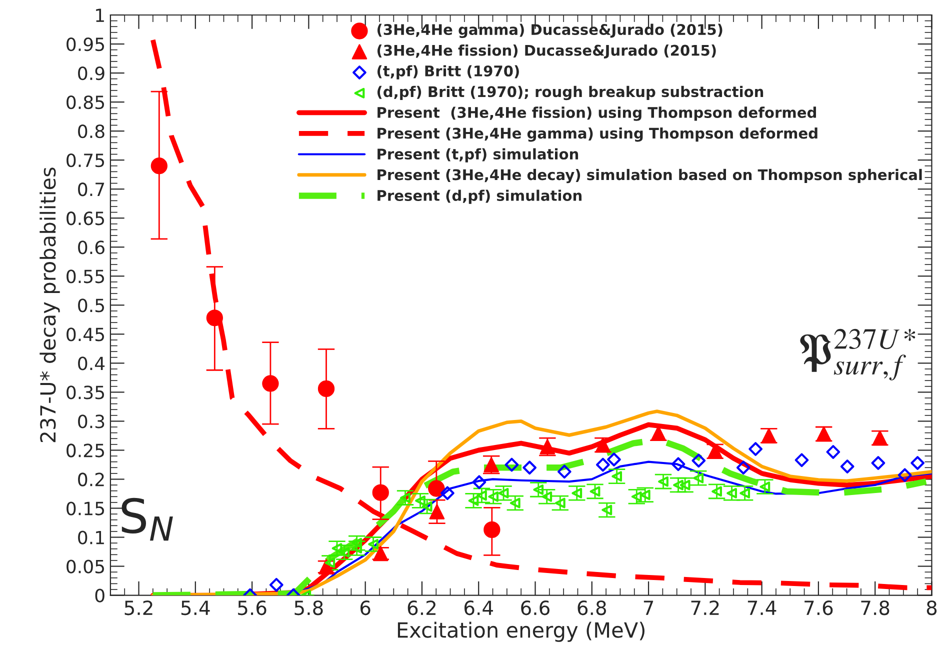 The width and height of the screenshot is (944, 652). What do you see at coordinates (85, 393) in the screenshot?
I see `y-tick-label: 0.35` at bounding box center [85, 393].